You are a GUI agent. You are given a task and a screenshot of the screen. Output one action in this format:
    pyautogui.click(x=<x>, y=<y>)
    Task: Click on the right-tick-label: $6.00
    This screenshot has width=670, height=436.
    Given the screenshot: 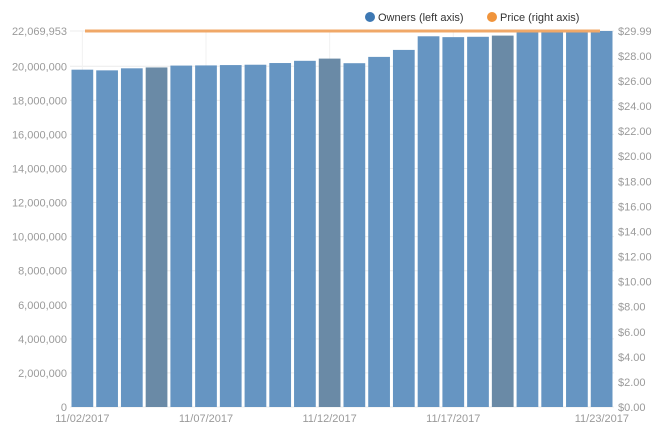 What is the action you would take?
    pyautogui.click(x=632, y=333)
    